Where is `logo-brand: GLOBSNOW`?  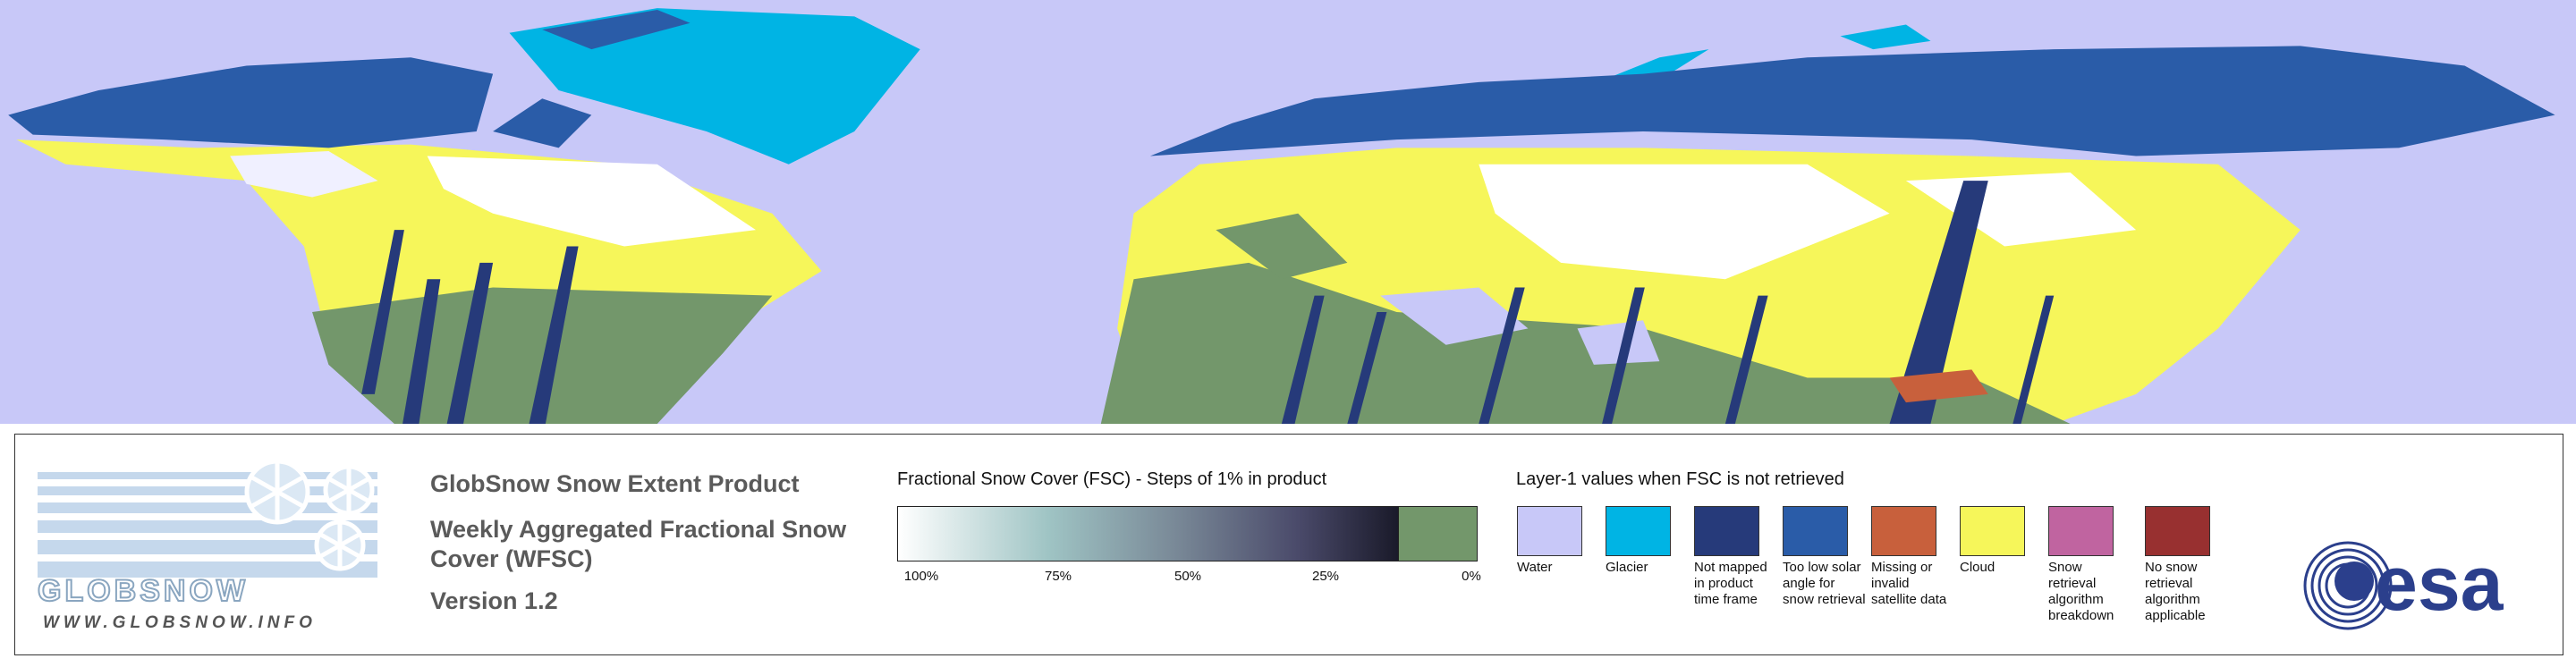
logo-brand: GLOBSNOW is located at coordinates (143, 591).